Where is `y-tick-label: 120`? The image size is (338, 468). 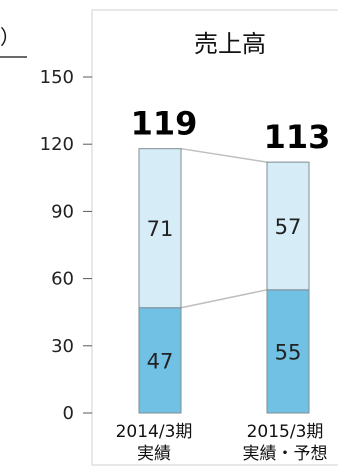
y-tick-label: 120 is located at coordinates (57, 144).